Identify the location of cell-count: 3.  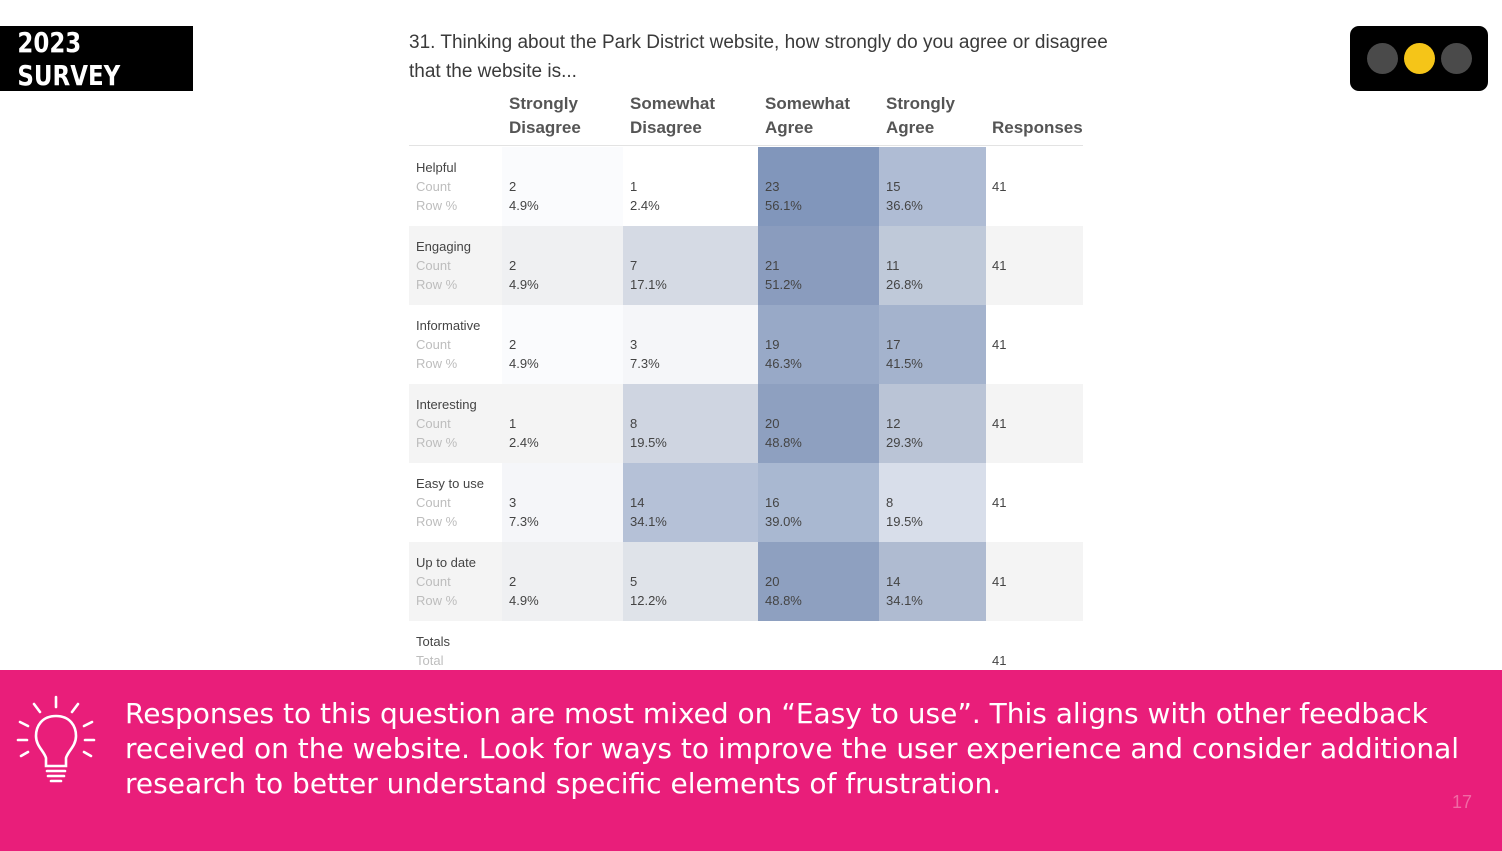
(634, 344).